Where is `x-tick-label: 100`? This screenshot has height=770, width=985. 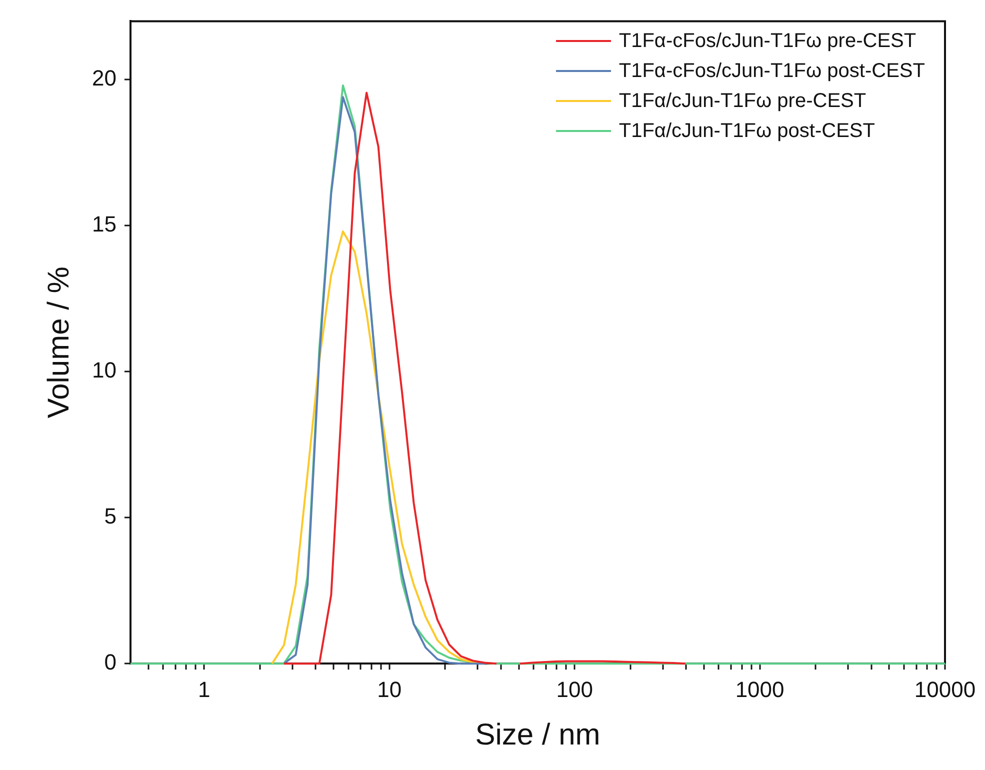 x-tick-label: 100 is located at coordinates (574, 689).